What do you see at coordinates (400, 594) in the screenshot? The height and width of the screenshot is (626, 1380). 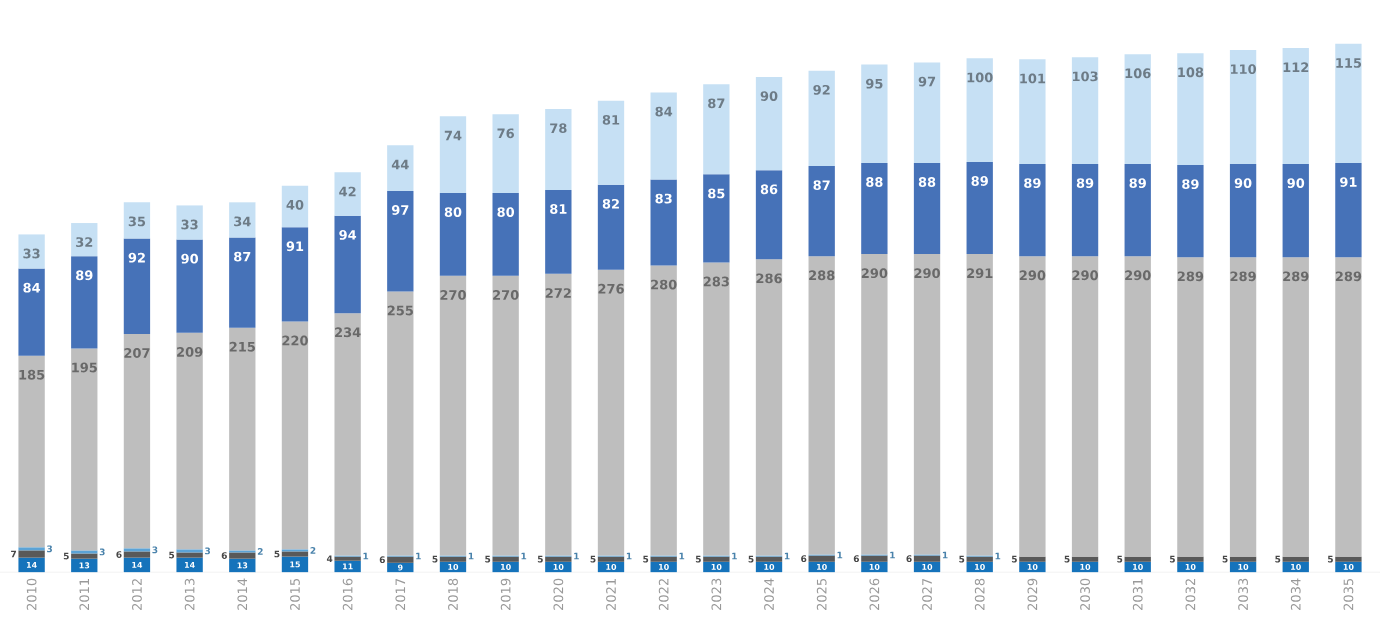 I see `x-tick-label: 2017` at bounding box center [400, 594].